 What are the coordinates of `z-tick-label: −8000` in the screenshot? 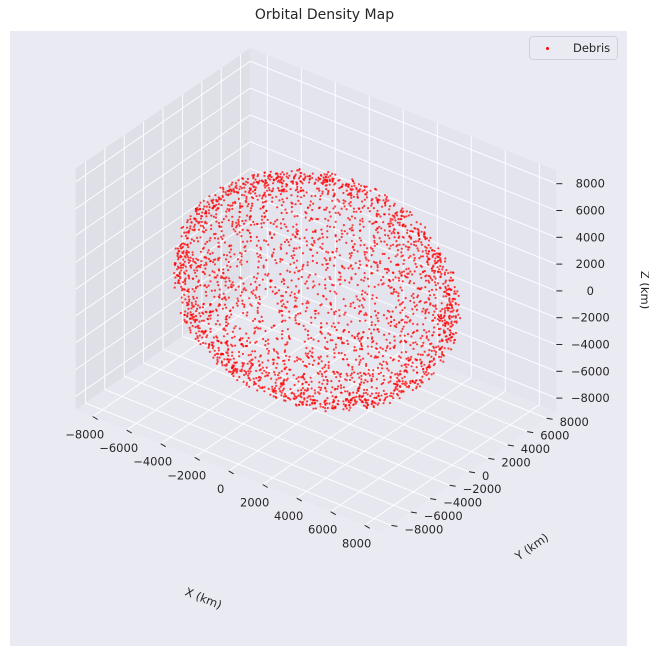 It's located at (590, 398).